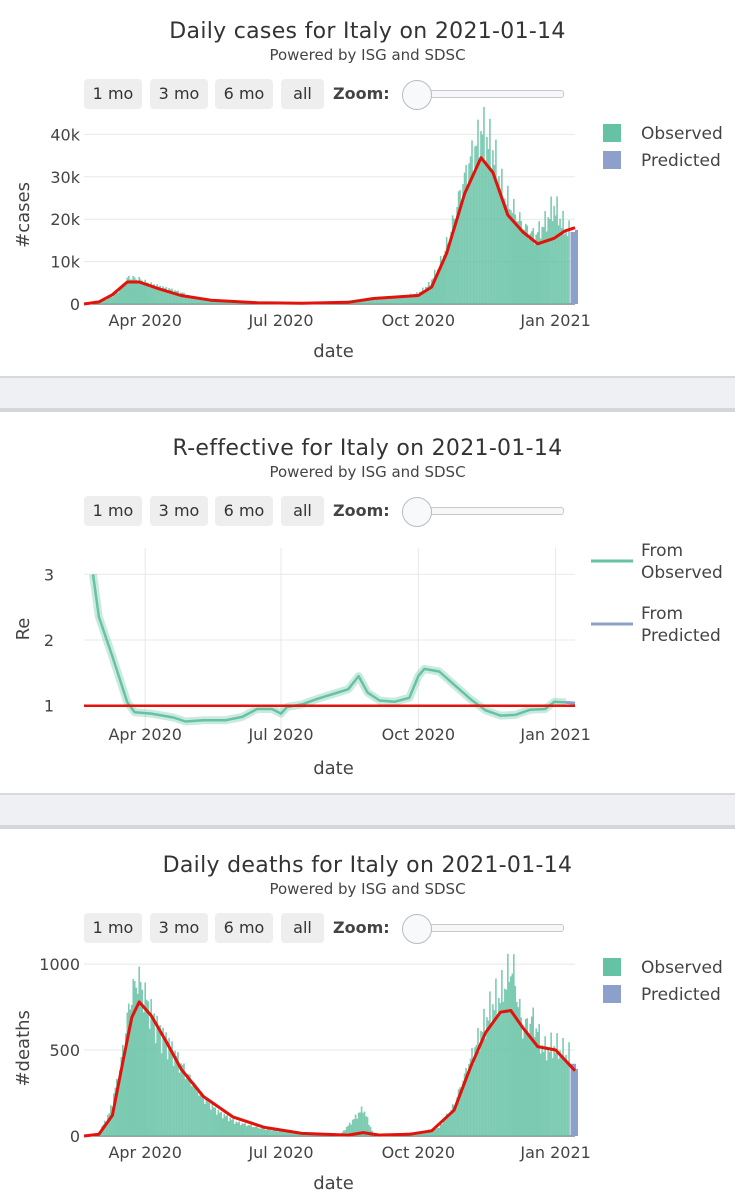 This screenshot has height=1200, width=735. I want to click on chart-subtitle: Powered by ISG and SDSC, so click(367, 472).